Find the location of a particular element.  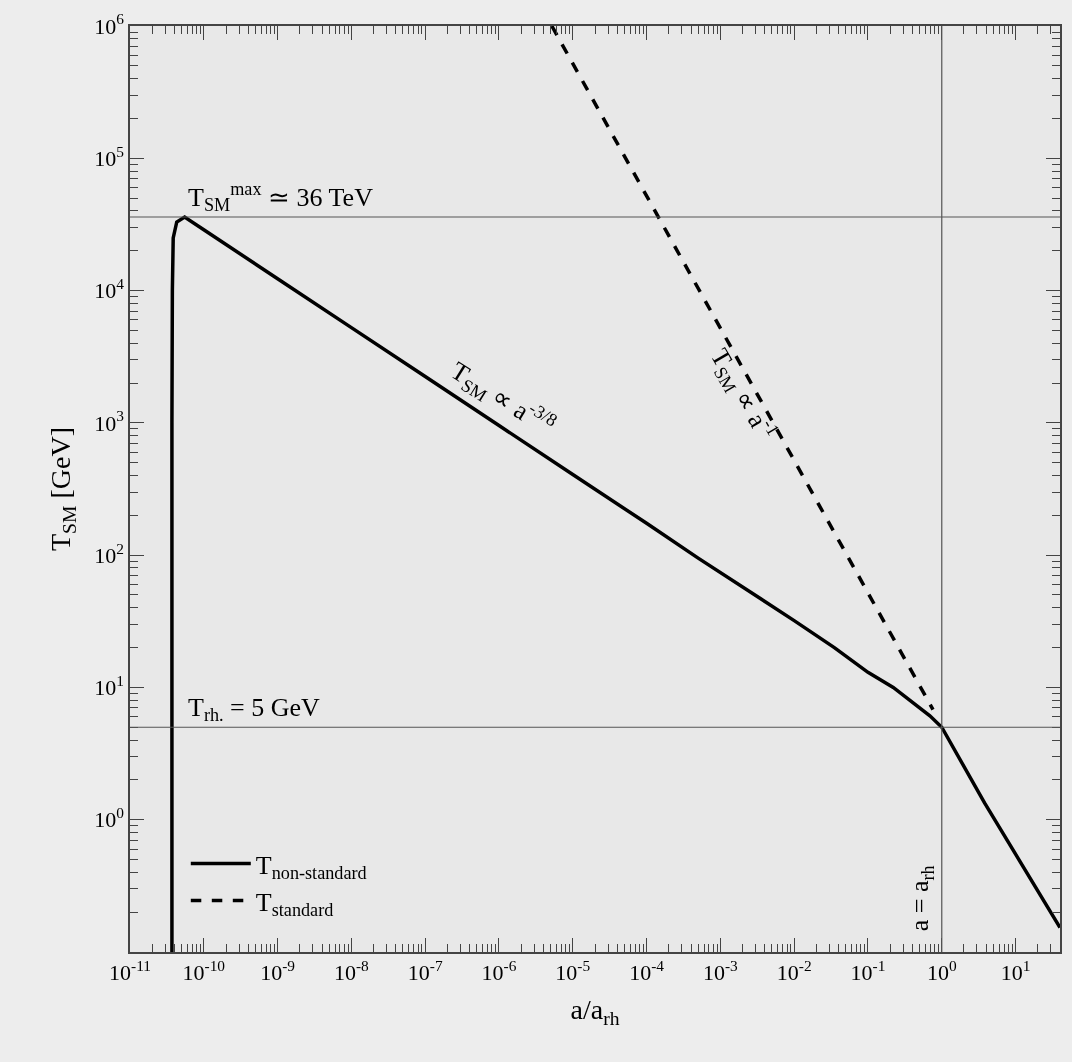

ref-line-label: T$_{rh.}$ = 5 GeV is located at coordinates (254, 709).